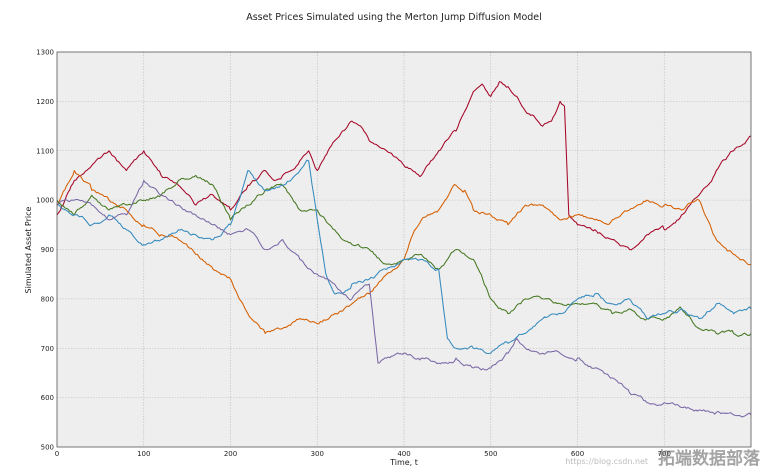 The image size is (770, 475). What do you see at coordinates (143, 454) in the screenshot?
I see `x-tick-label: 100` at bounding box center [143, 454].